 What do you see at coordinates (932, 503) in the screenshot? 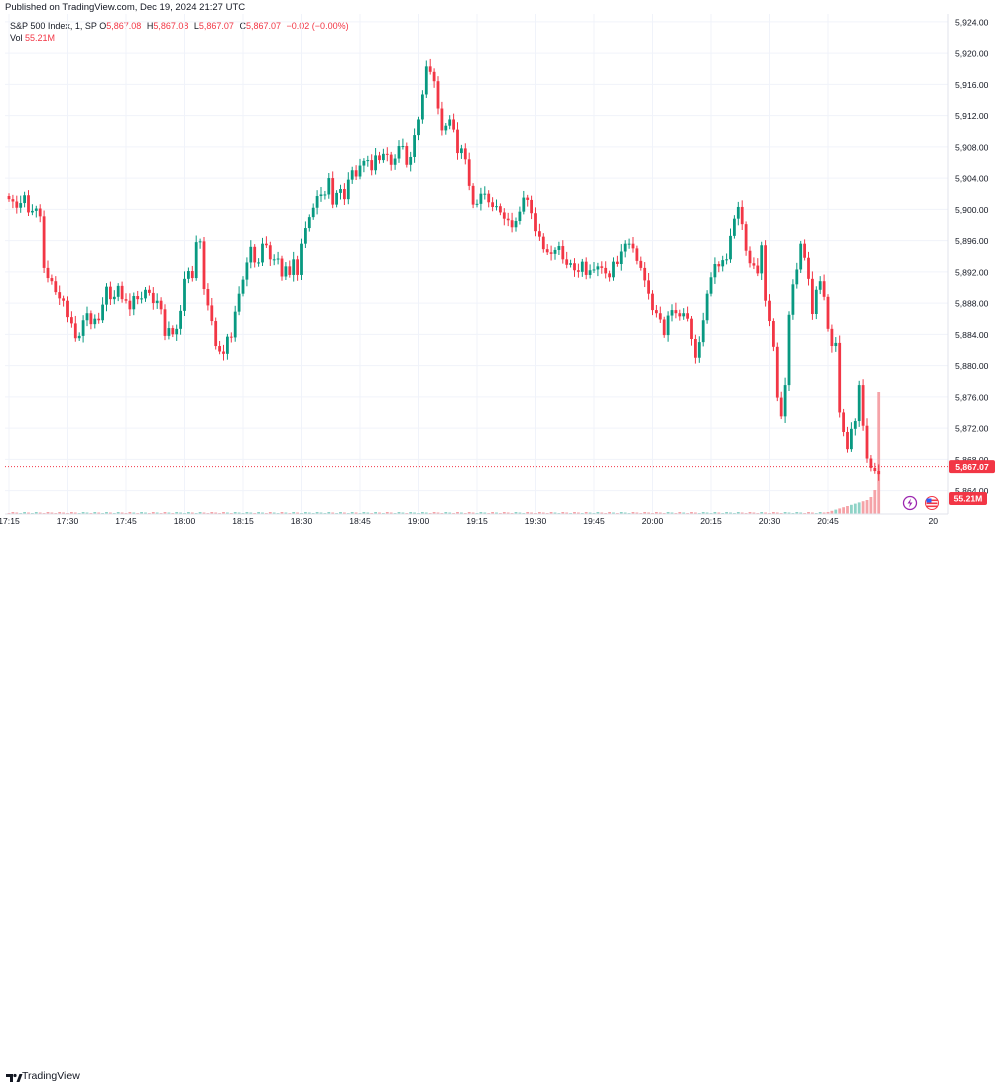
I see `us-flag-icon` at bounding box center [932, 503].